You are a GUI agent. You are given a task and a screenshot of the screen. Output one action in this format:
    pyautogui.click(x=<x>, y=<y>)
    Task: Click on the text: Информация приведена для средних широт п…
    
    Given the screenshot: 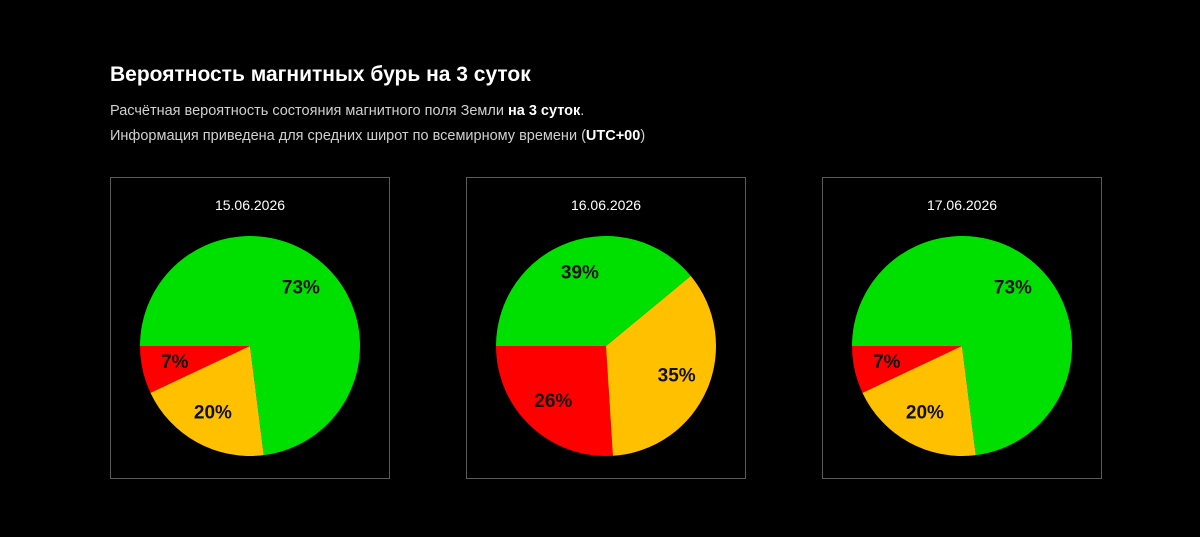 What is the action you would take?
    pyautogui.click(x=348, y=136)
    